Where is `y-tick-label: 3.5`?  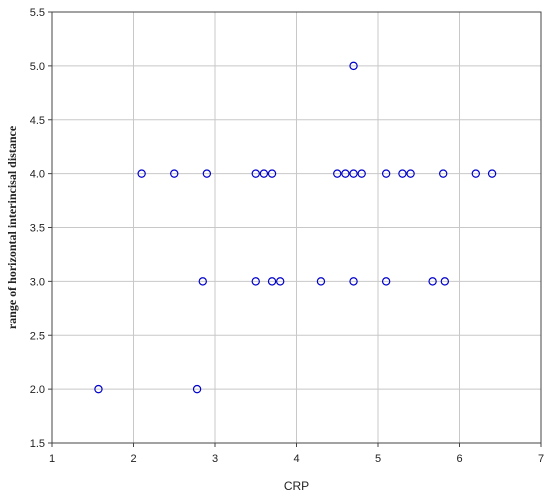 y-tick-label: 3.5 is located at coordinates (37, 229).